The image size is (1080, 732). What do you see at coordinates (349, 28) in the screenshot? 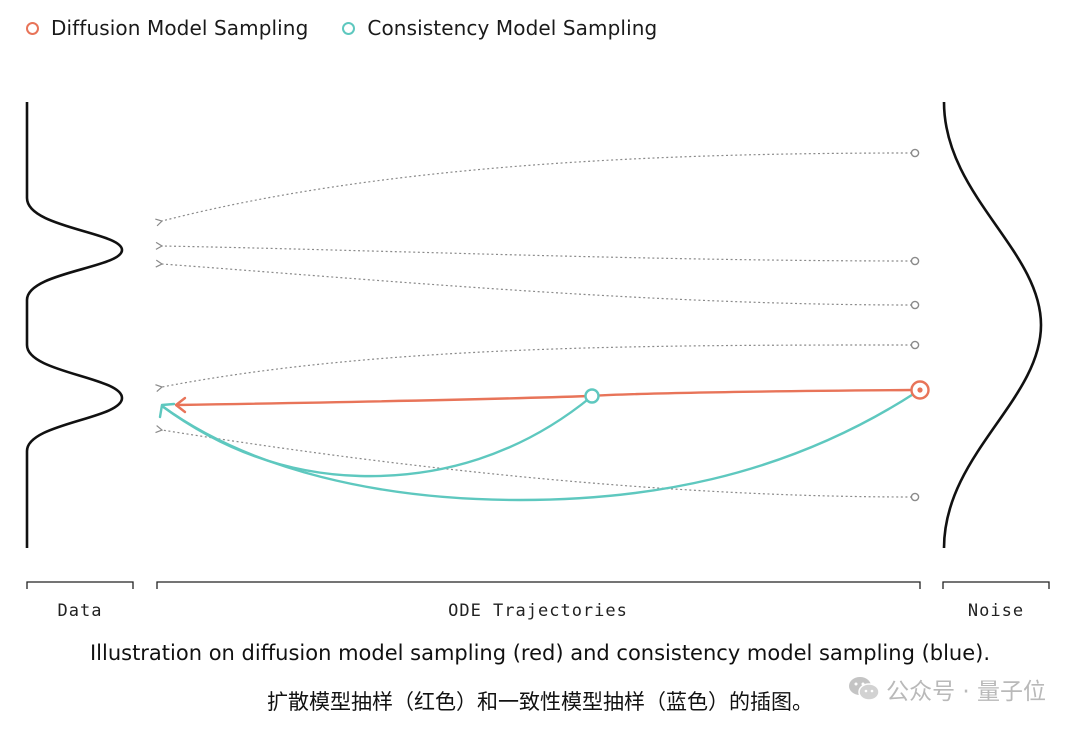
I see `consistency-circle-icon` at bounding box center [349, 28].